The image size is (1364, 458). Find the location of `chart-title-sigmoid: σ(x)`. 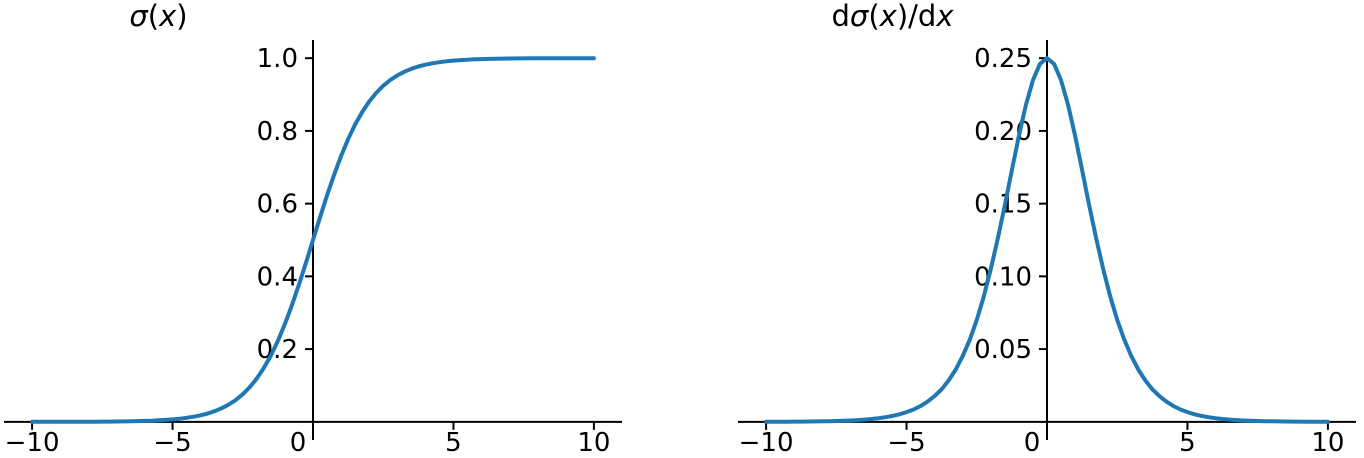

chart-title-sigmoid: σ(x) is located at coordinates (158, 16).